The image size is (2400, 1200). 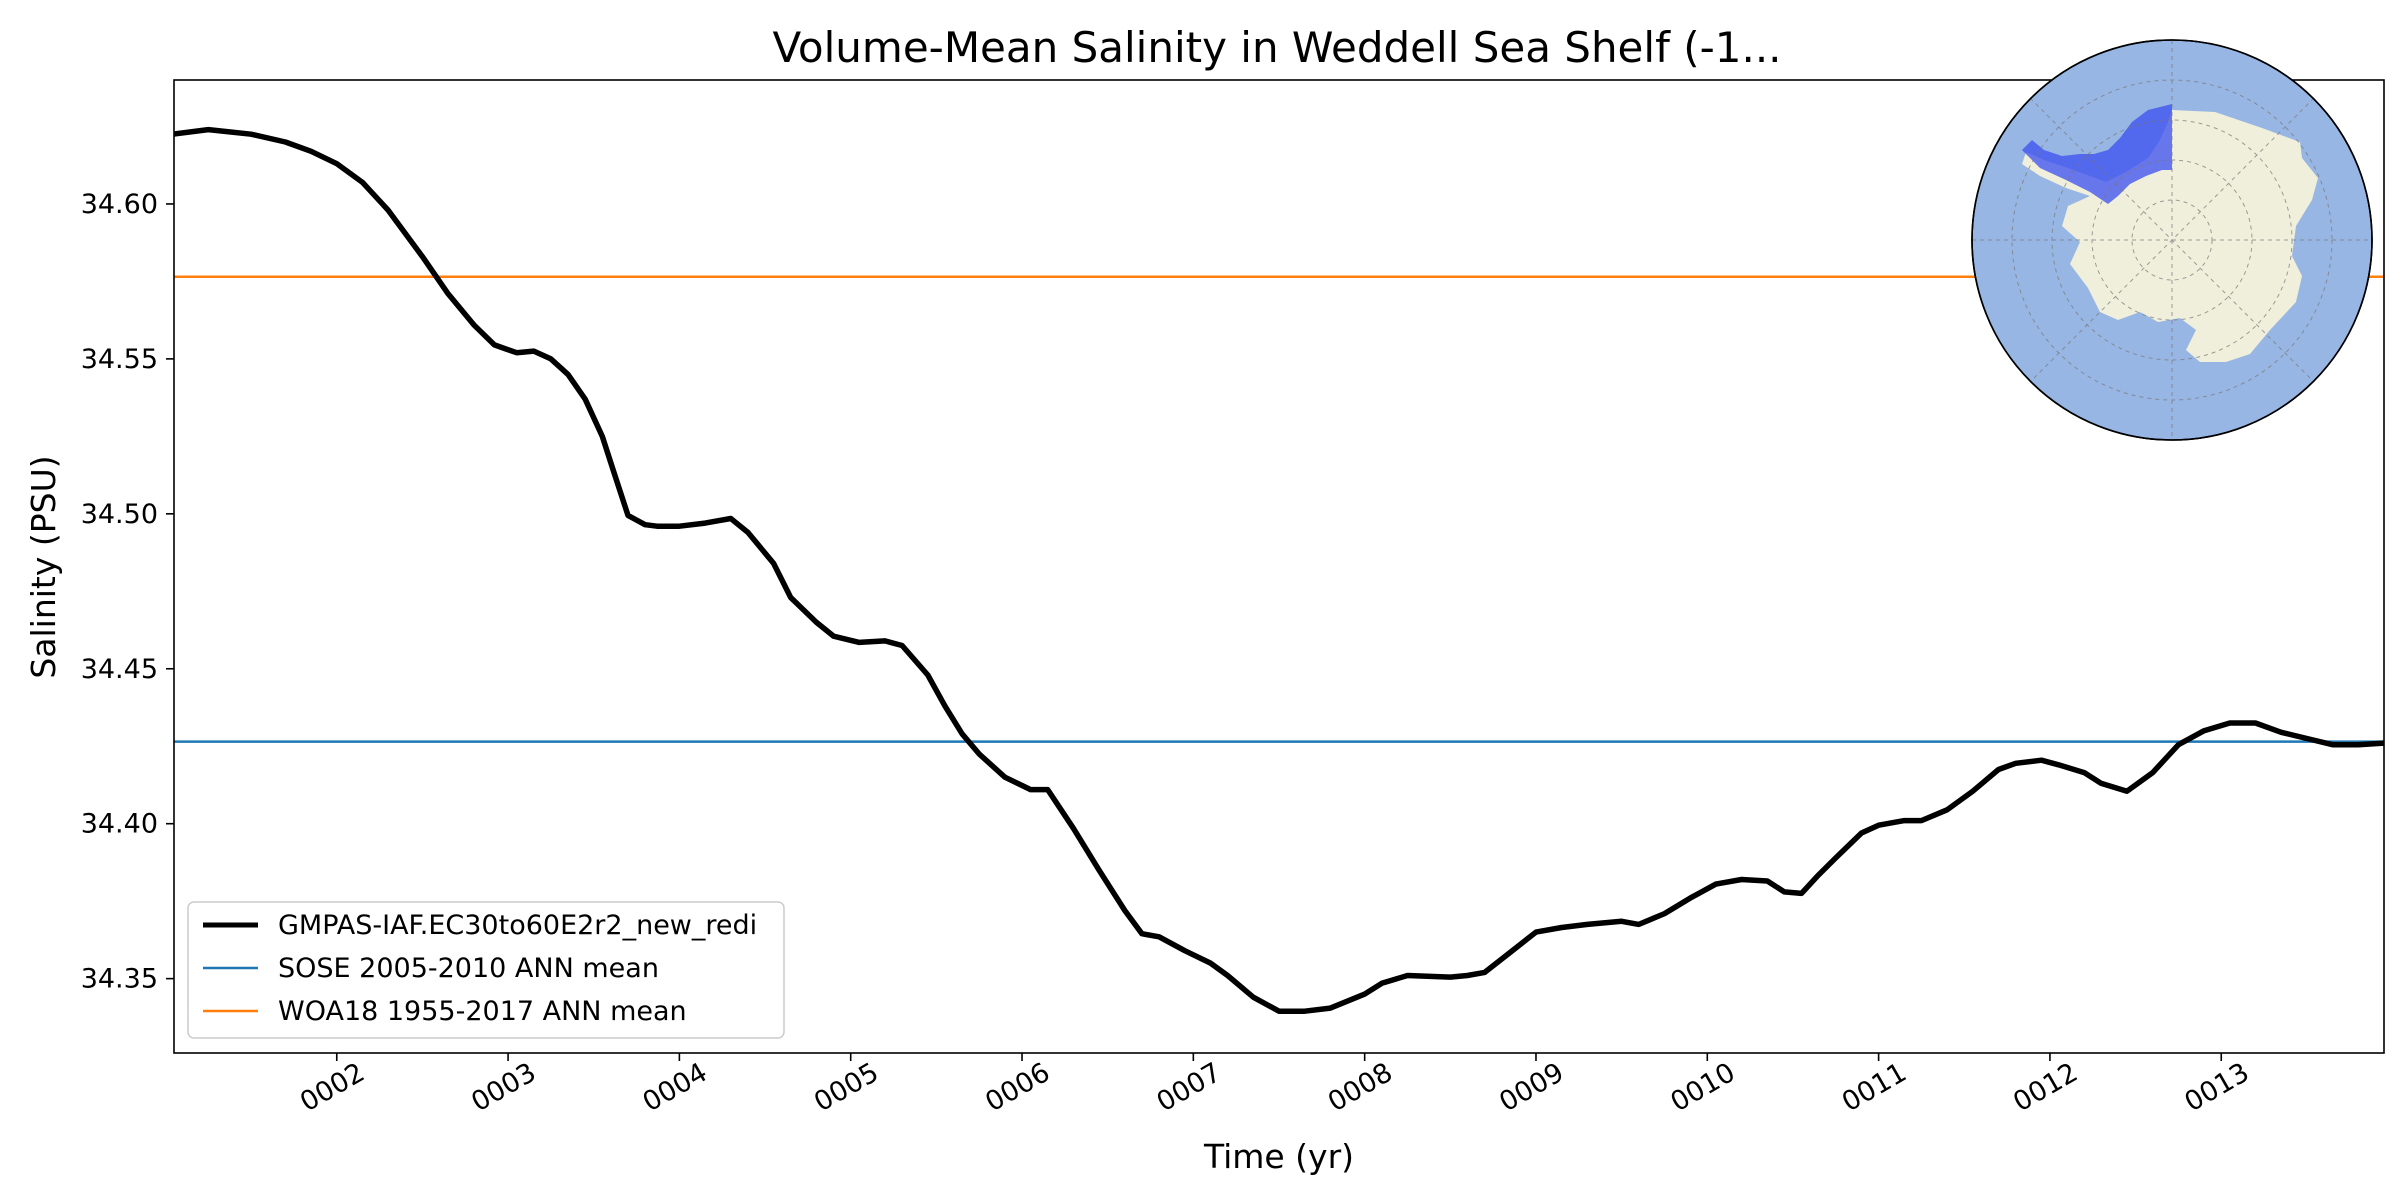 What do you see at coordinates (332, 1087) in the screenshot?
I see `x-tick-label: 0002` at bounding box center [332, 1087].